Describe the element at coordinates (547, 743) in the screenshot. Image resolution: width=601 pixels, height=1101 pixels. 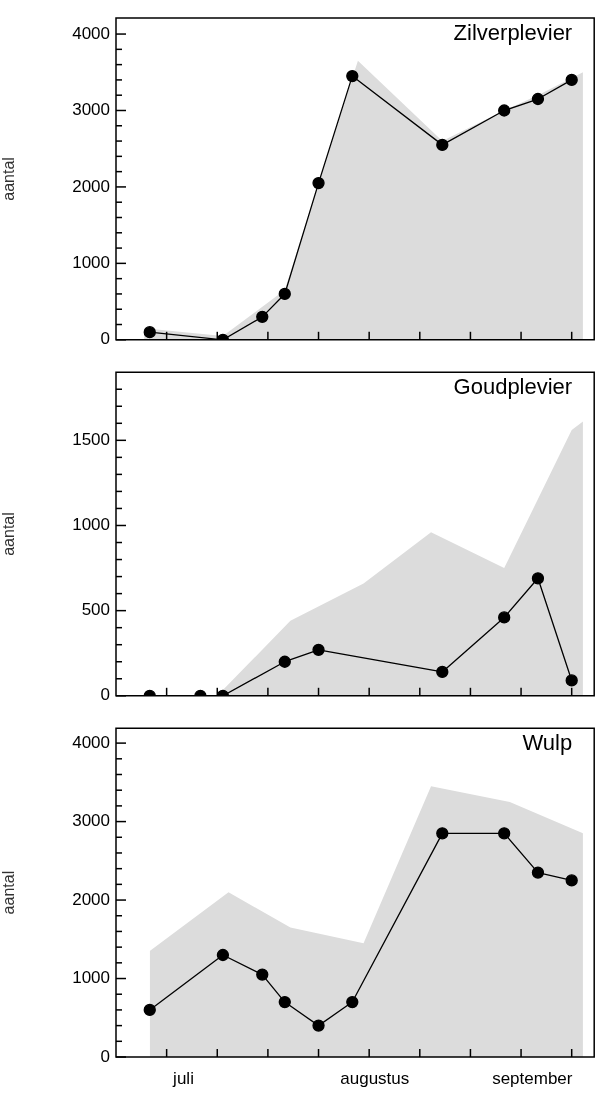
I see `chart-title: Wulp` at that location.